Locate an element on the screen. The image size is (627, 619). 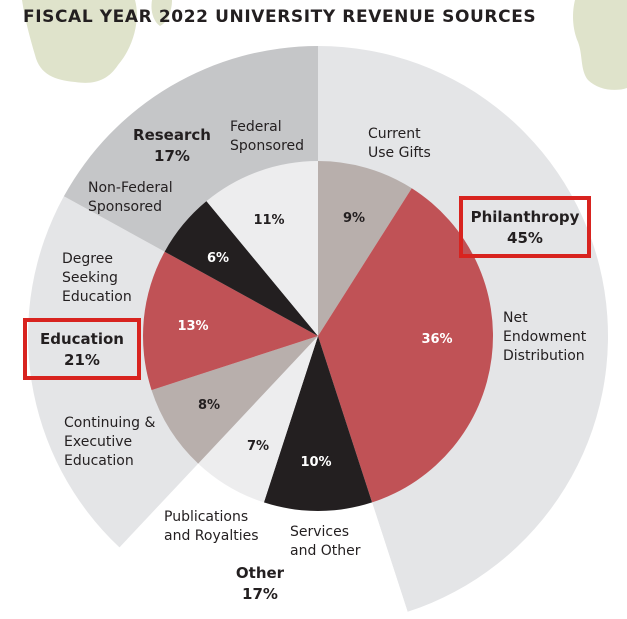
pct-label-current-use-gifts: 9% is located at coordinates (354, 218).